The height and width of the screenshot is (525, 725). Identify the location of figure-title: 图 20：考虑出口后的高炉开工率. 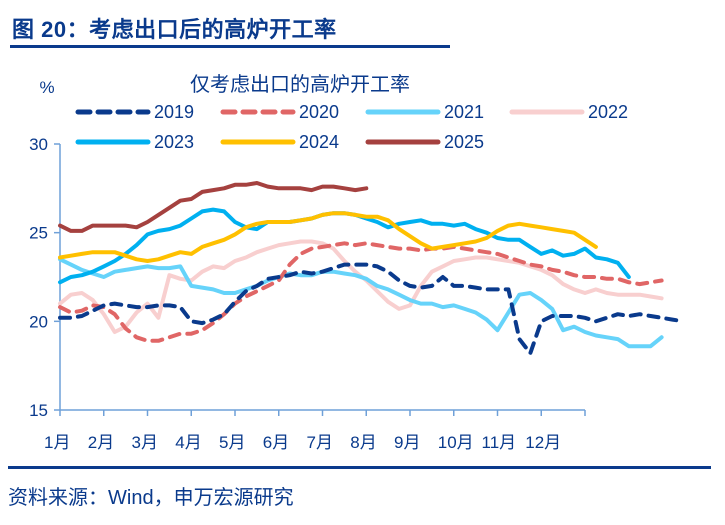
(174, 29).